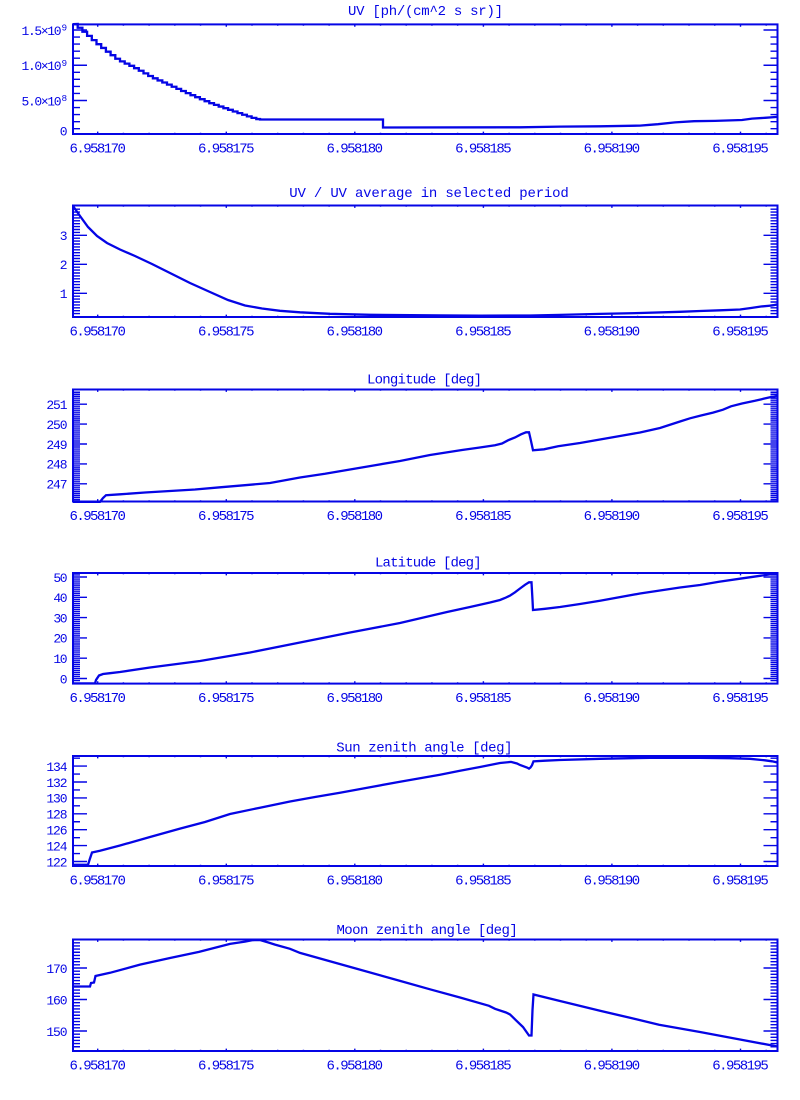  I want to click on svg-text: 132, so click(56, 783).